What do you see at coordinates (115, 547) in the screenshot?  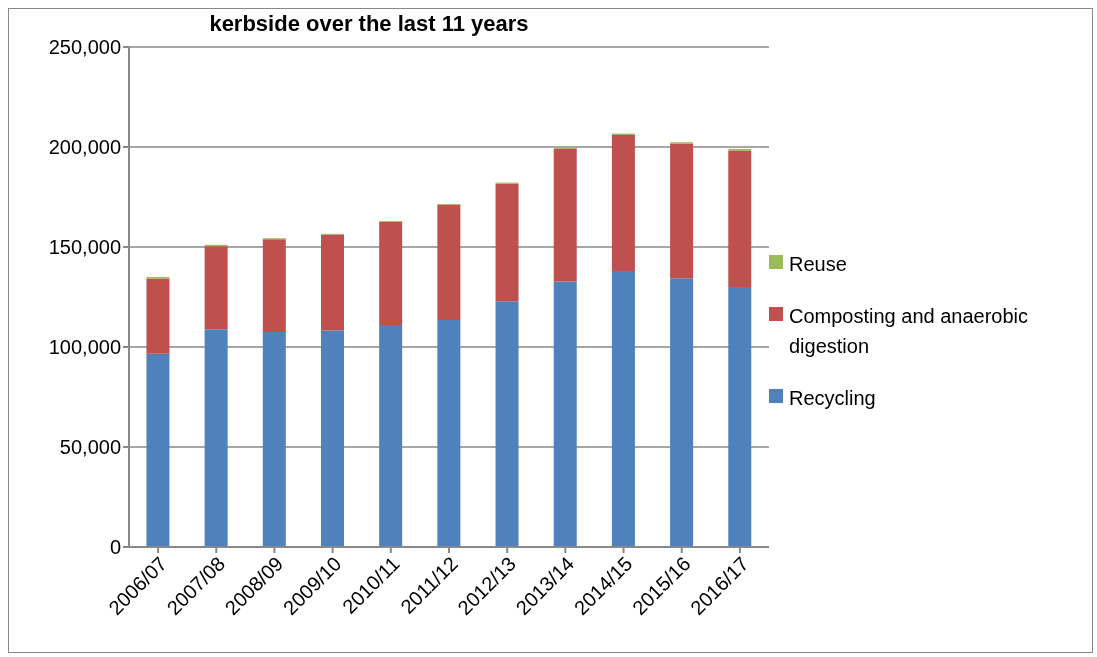 I see `y-tick-label: 0` at bounding box center [115, 547].